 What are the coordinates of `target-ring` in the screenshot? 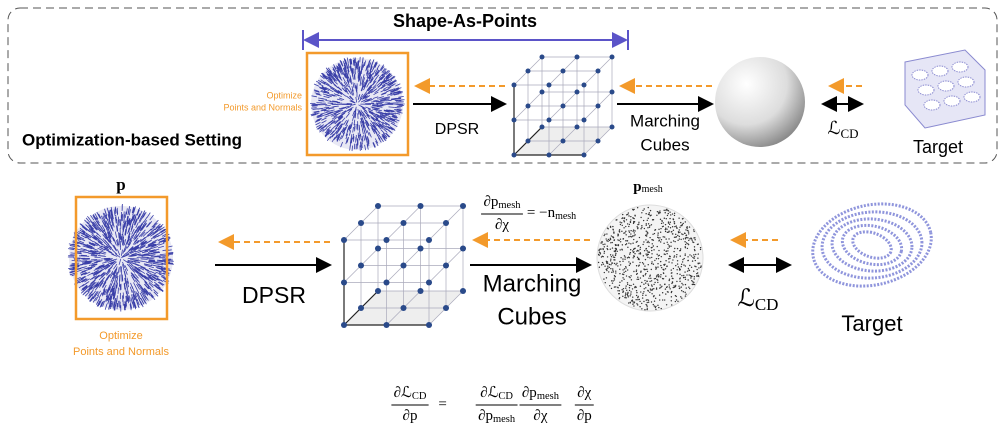 It's located at (872, 245).